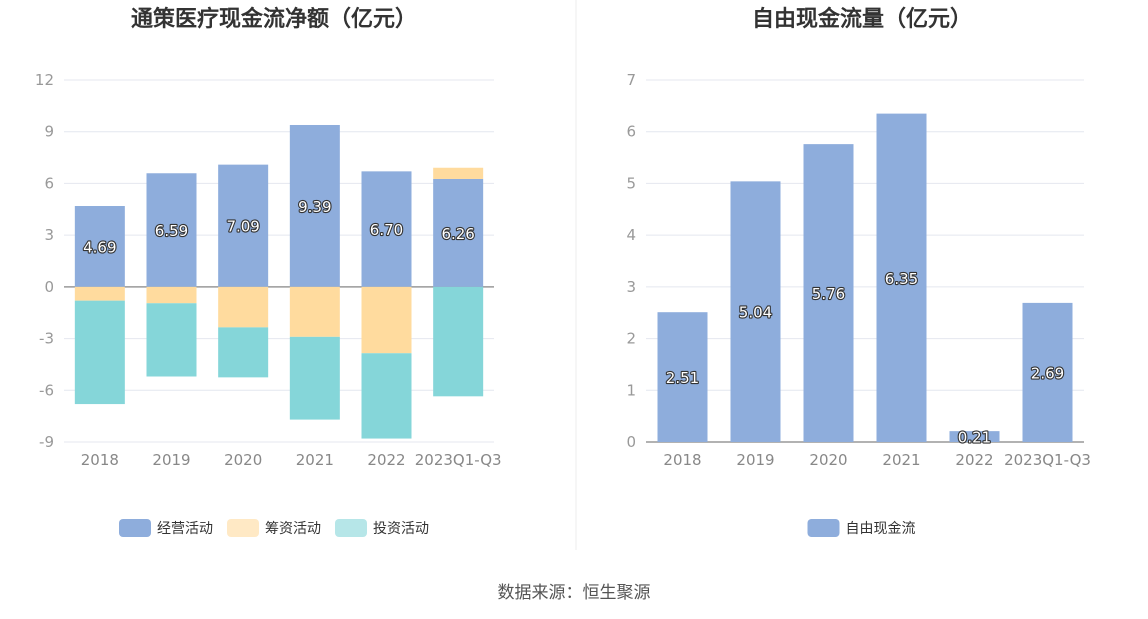 The height and width of the screenshot is (619, 1148). I want to click on data-label: 2.69, so click(1047, 373).